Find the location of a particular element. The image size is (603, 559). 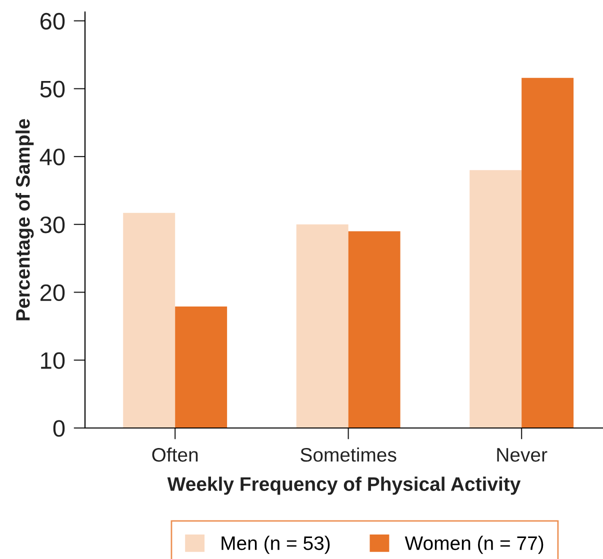

y-tick-label: 60 is located at coordinates (52, 21).